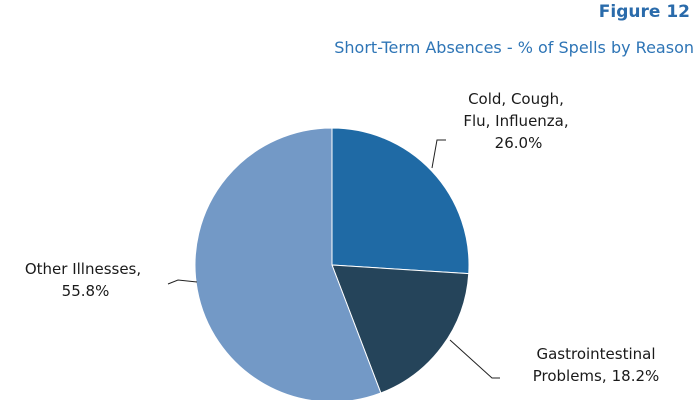 This screenshot has height=400, width=700. Describe the element at coordinates (644, 12) in the screenshot. I see `chart-title: Figure 12` at that location.